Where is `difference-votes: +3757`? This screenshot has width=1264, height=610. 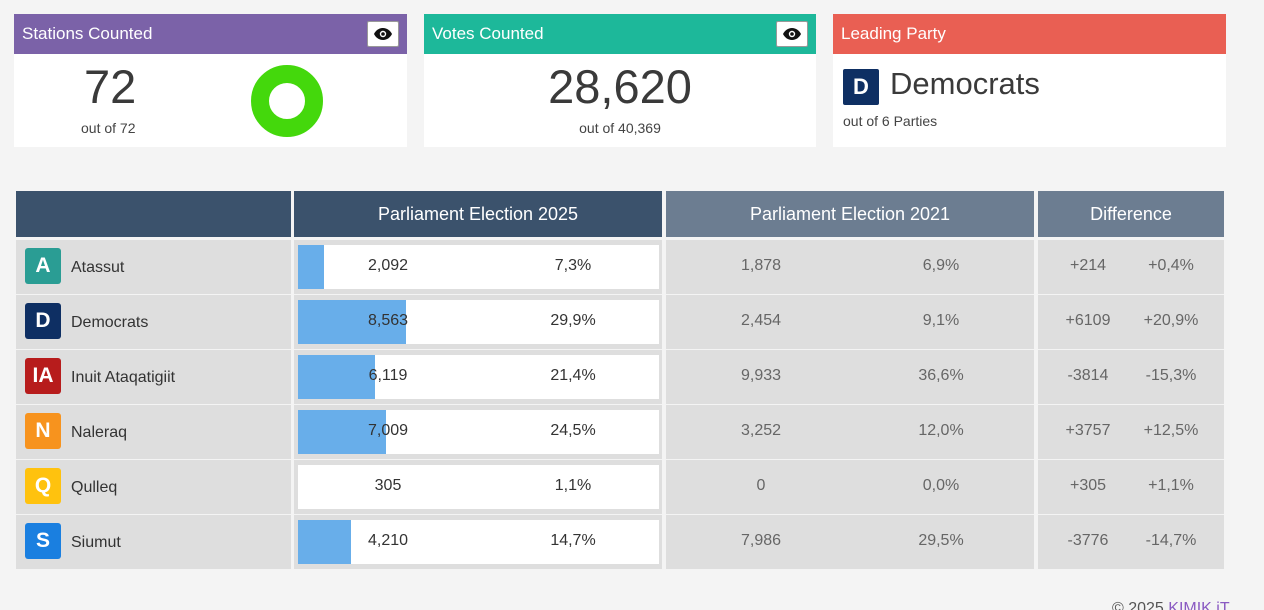
difference-votes: +3757 is located at coordinates (1088, 430).